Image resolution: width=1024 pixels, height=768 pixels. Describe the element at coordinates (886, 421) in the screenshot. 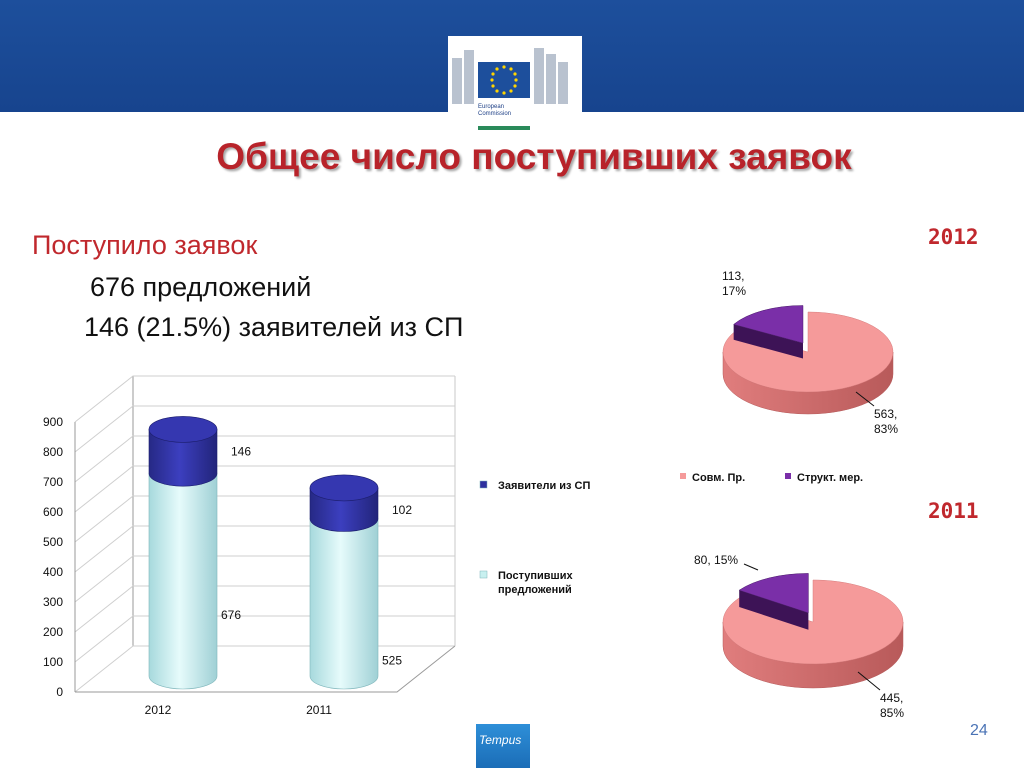

I see `pie-label-2012-main: 563, 83%` at that location.